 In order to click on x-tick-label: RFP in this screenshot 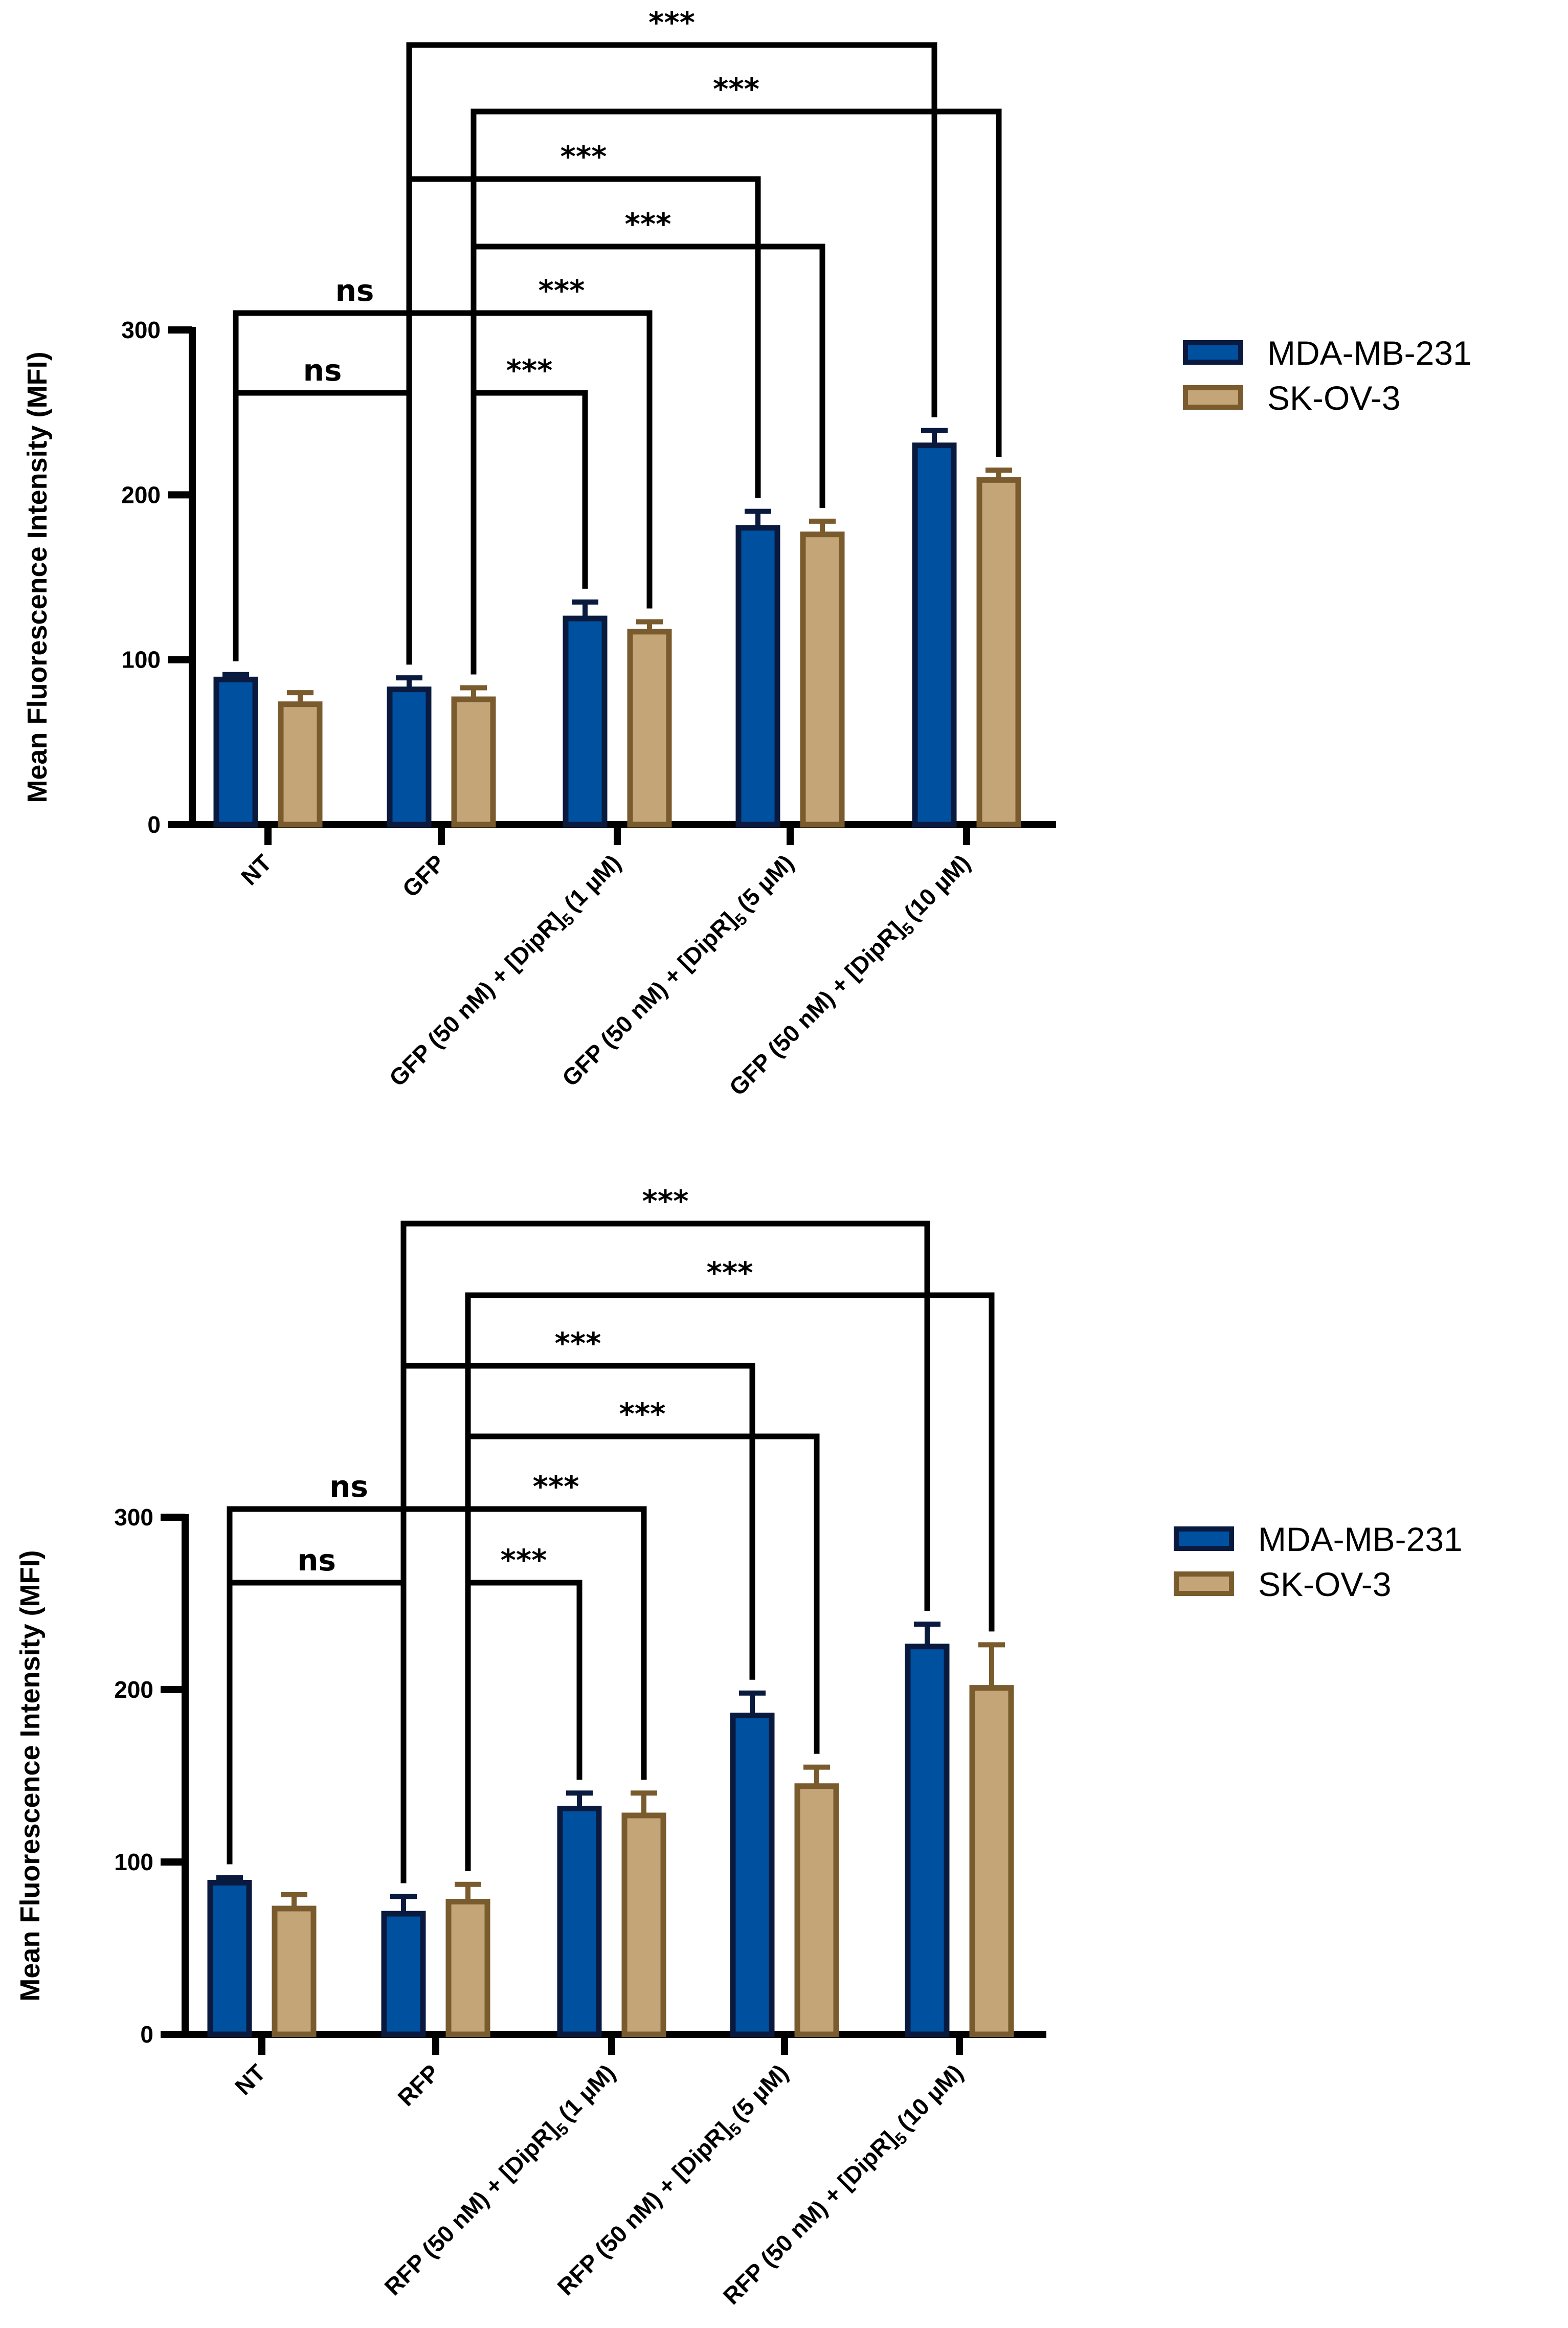, I will do `click(418, 2085)`.